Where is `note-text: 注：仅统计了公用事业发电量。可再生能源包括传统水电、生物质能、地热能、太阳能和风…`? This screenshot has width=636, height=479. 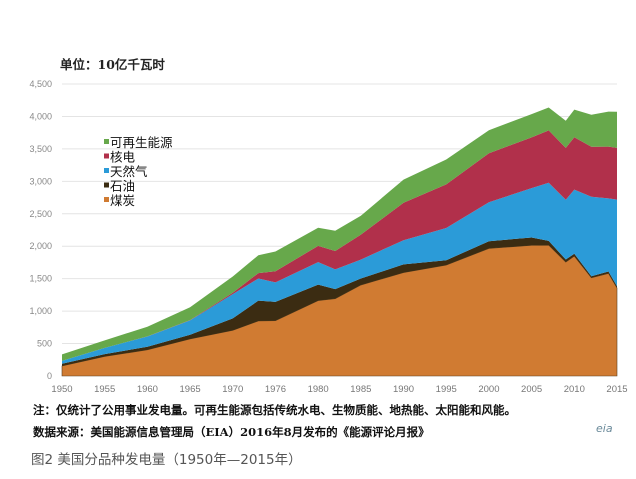
note-text: 注：仅统计了公用事业发电量。可再生能源包括传统水电、生物质能、地热能、太阳能和风… is located at coordinates (274, 410).